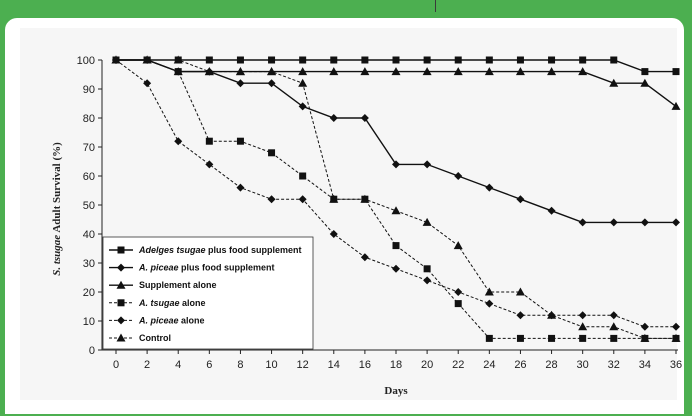  I want to click on legend-item-1: Adelges tsugae plus food supplement, so click(205, 250).